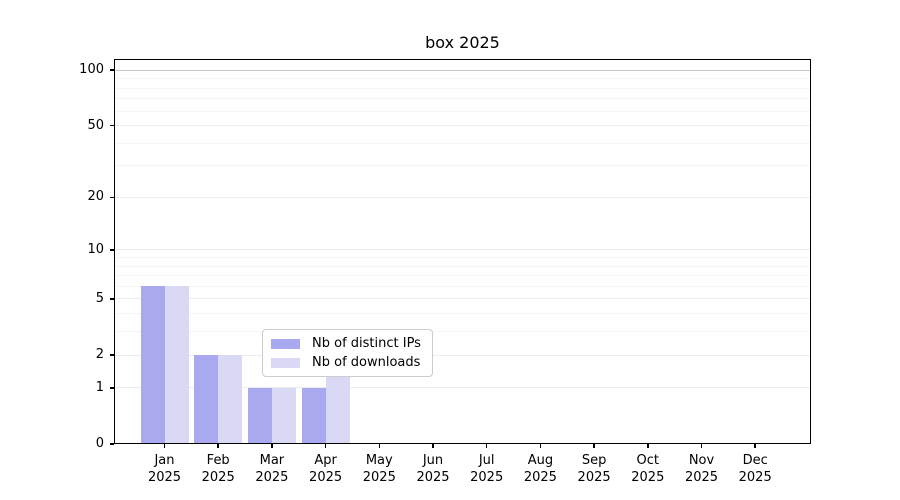 This screenshot has height=500, width=900. I want to click on xtick-mark-sep, so click(594, 446).